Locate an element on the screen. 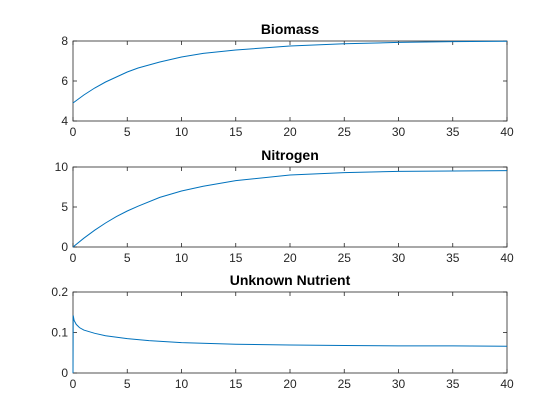  chart-3-xtick-label: 5 is located at coordinates (127, 384).